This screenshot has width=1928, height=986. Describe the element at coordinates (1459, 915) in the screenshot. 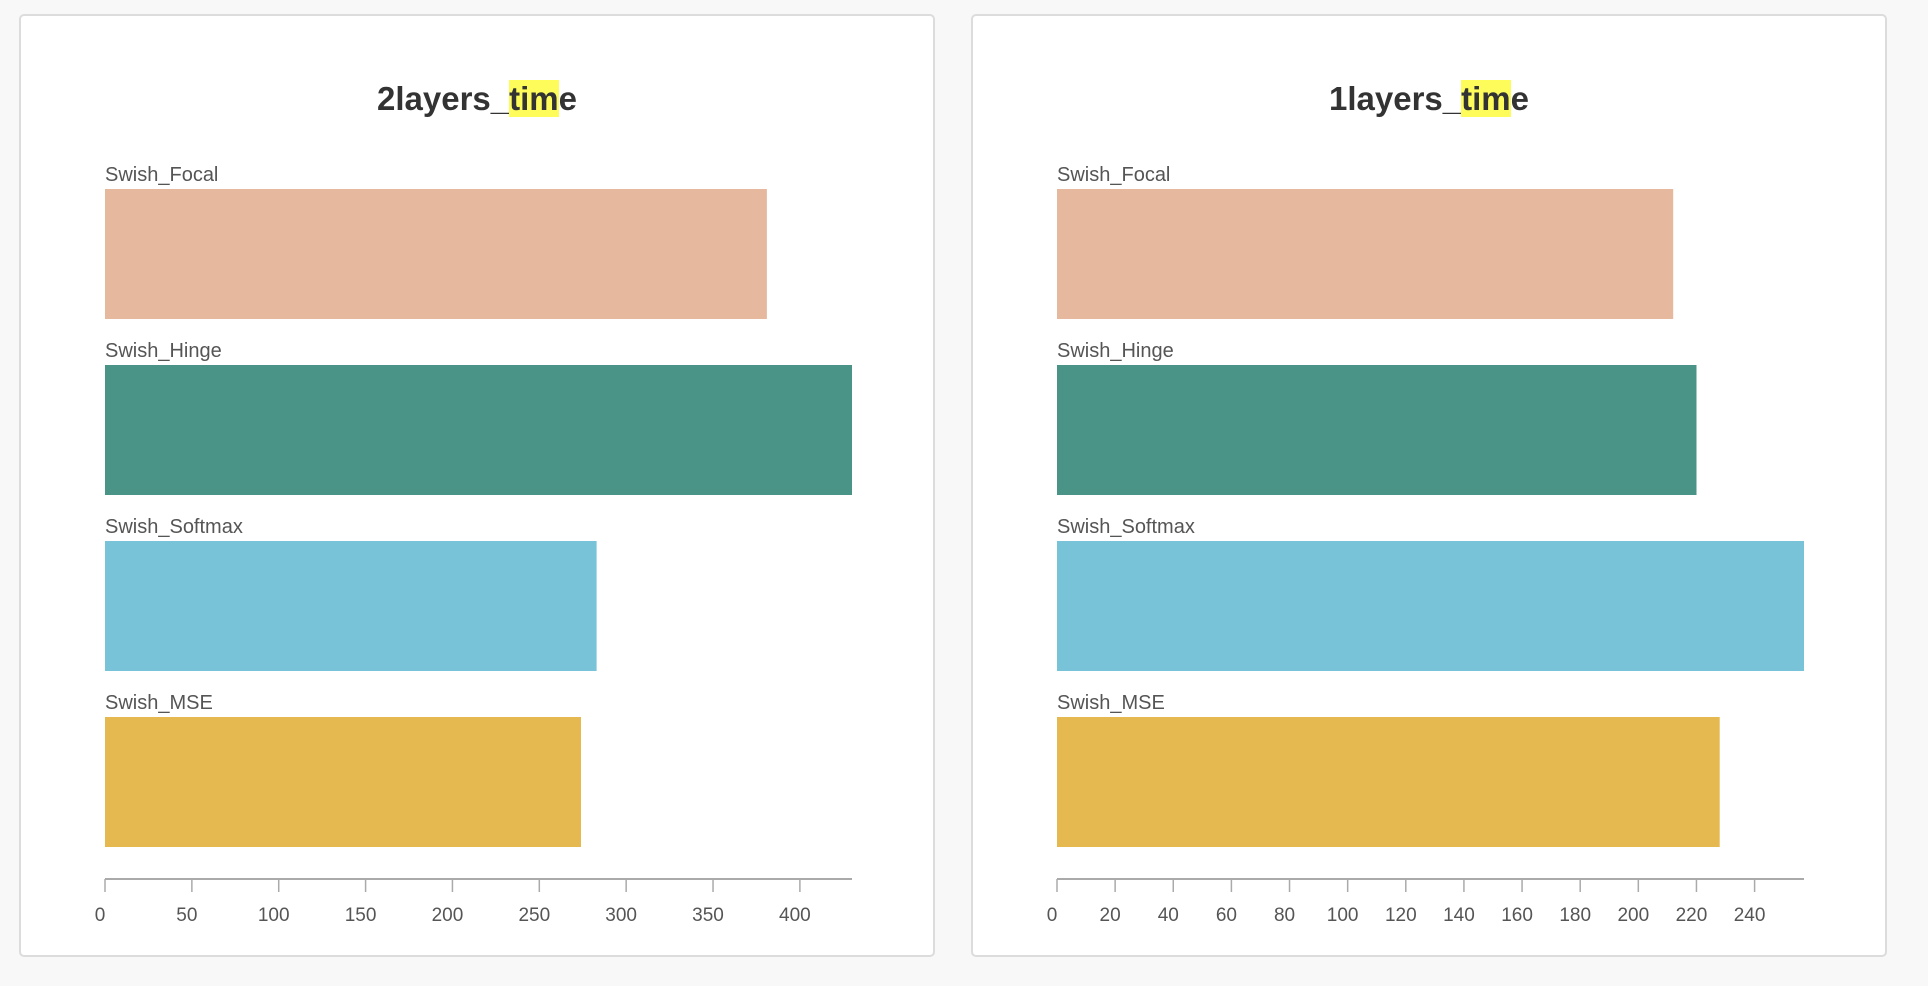

I see `x-tick-label: 140` at that location.